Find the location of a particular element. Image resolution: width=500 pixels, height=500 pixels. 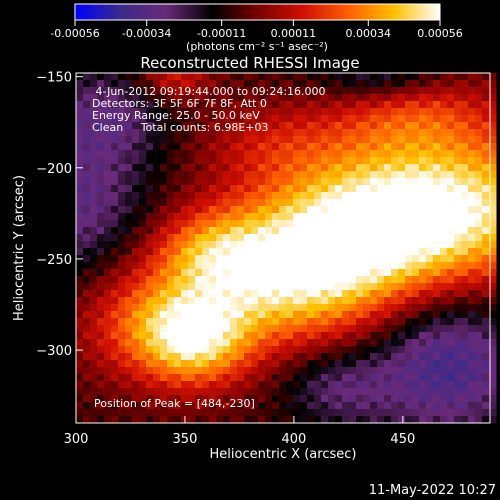

x-tick-label: 300 is located at coordinates (76, 439).